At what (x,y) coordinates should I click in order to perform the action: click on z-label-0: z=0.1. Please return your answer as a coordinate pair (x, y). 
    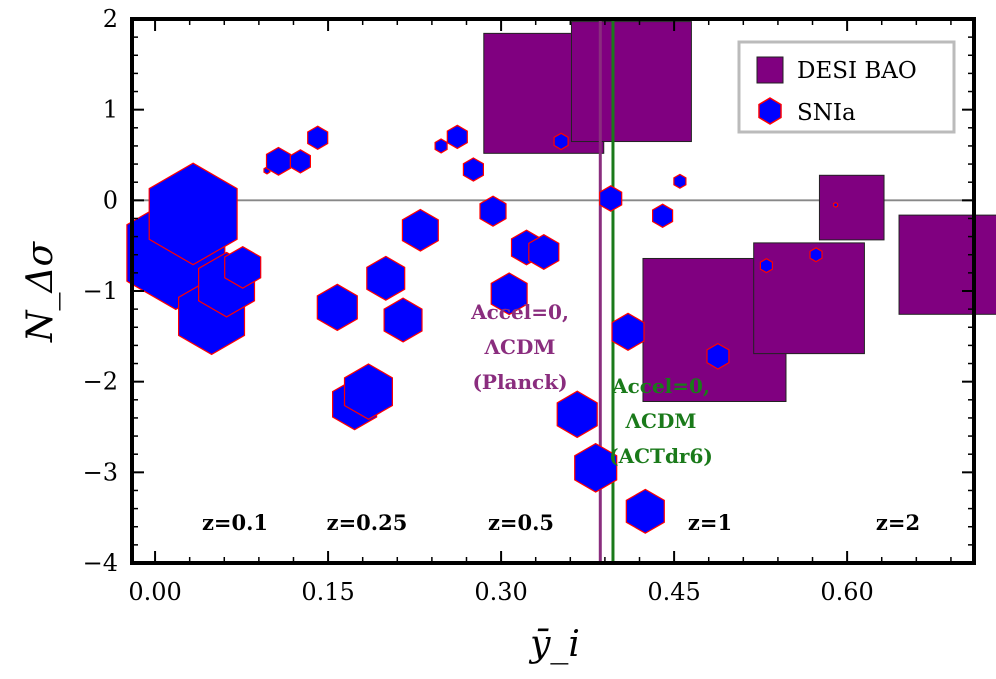
    Looking at the image, I should click on (235, 522).